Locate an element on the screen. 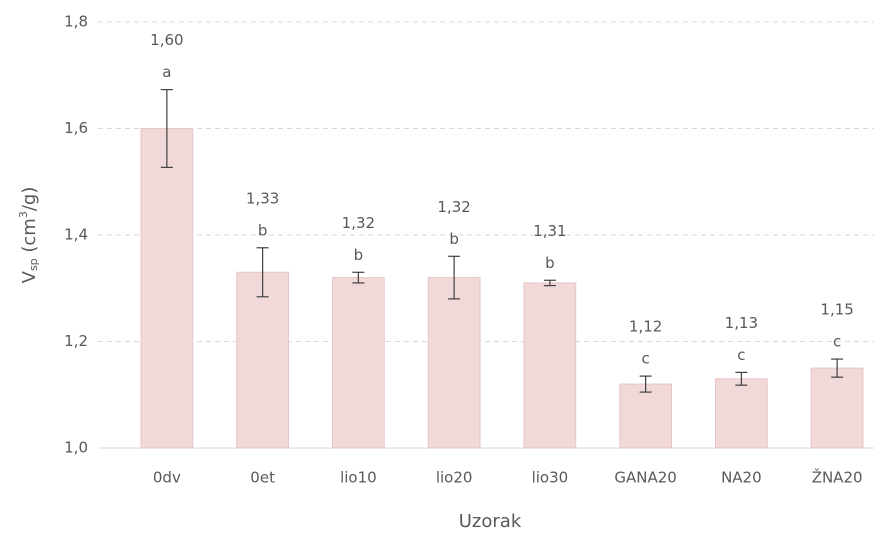  x-axis-label: Uzorak is located at coordinates (490, 521).